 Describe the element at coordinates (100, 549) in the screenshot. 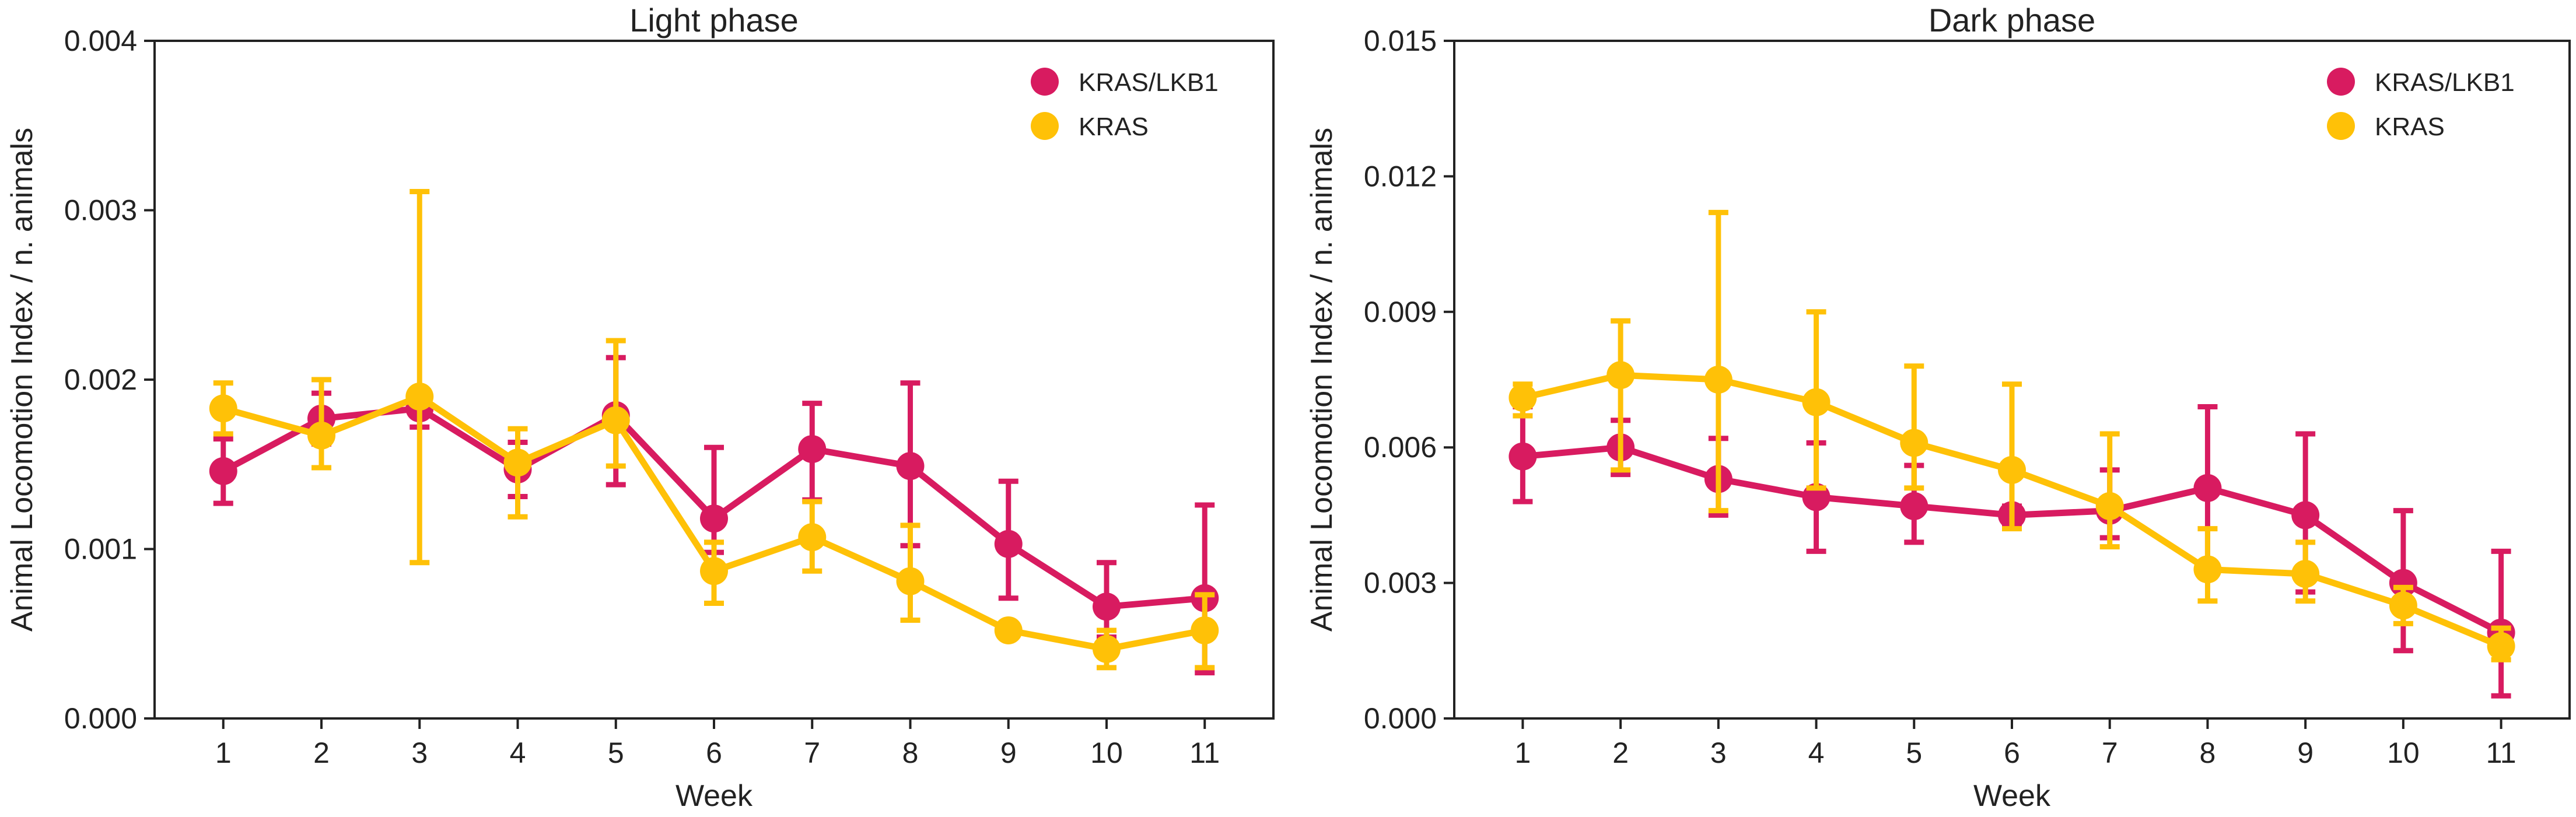

I see `y-tick-label: 0.001` at that location.